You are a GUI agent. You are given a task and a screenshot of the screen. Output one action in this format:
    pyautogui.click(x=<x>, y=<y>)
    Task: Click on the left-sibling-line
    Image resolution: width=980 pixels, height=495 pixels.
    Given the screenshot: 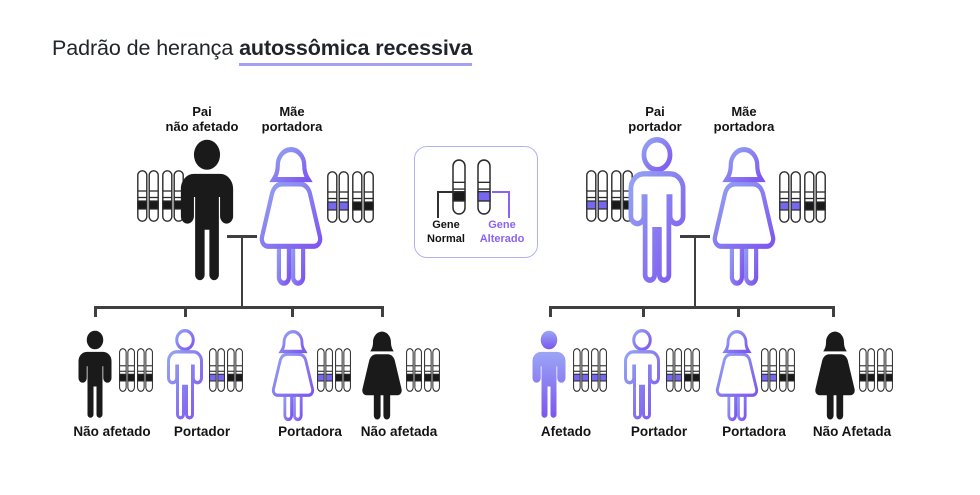 What is the action you would take?
    pyautogui.click(x=239, y=311)
    